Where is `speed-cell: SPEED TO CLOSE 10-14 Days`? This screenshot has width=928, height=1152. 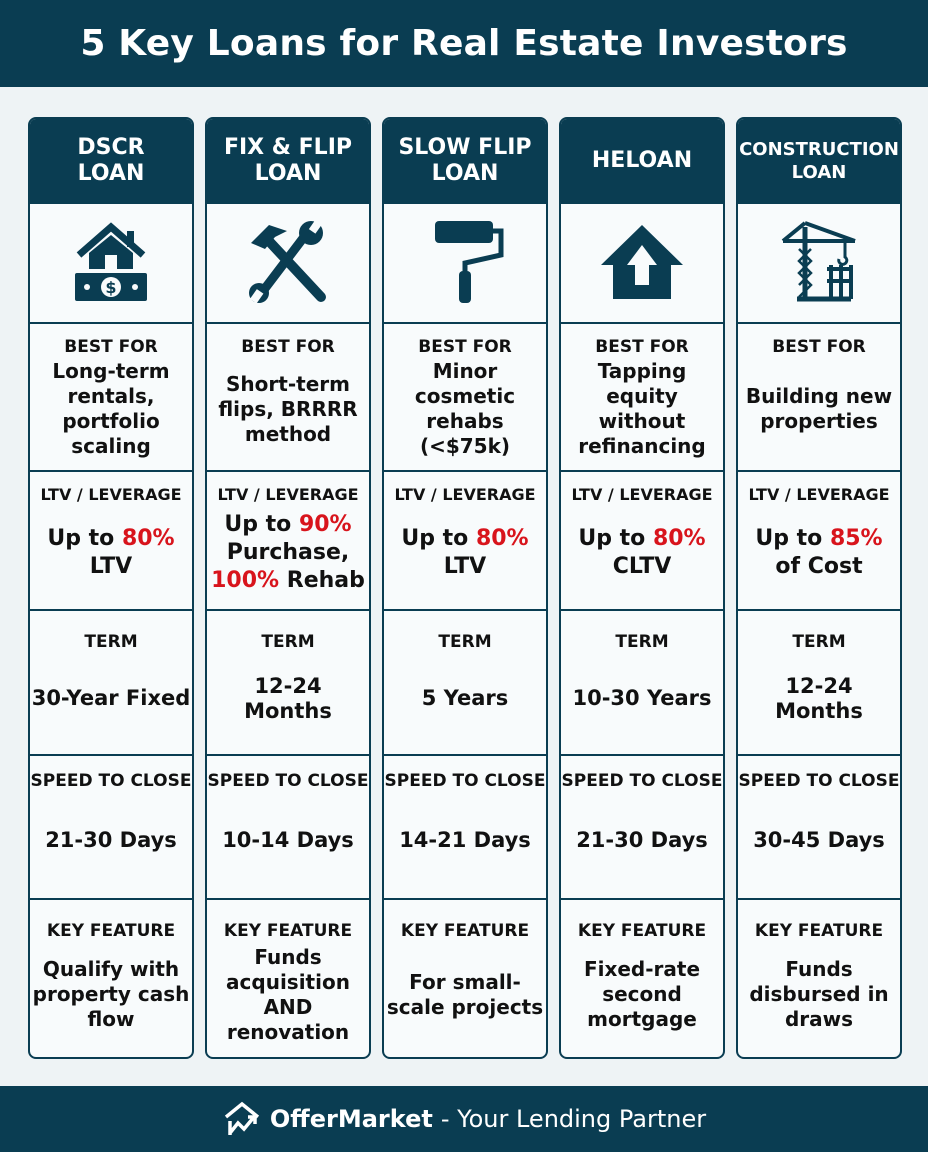 speed-cell: SPEED TO CLOSE 10-14 Days is located at coordinates (288, 826).